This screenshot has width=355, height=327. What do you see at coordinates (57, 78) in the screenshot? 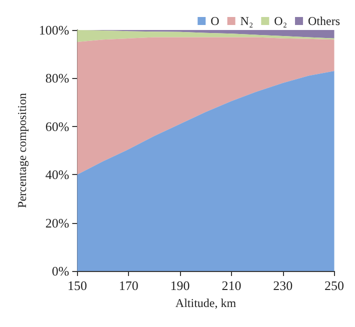
I see `y-tick-label: 80%` at bounding box center [57, 78].